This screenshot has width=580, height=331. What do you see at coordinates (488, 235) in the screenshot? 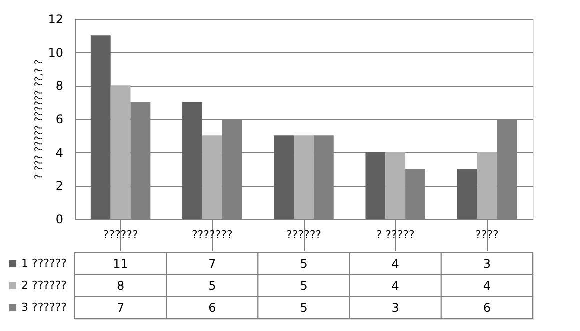
I see `x-tick-label: ????` at bounding box center [488, 235].